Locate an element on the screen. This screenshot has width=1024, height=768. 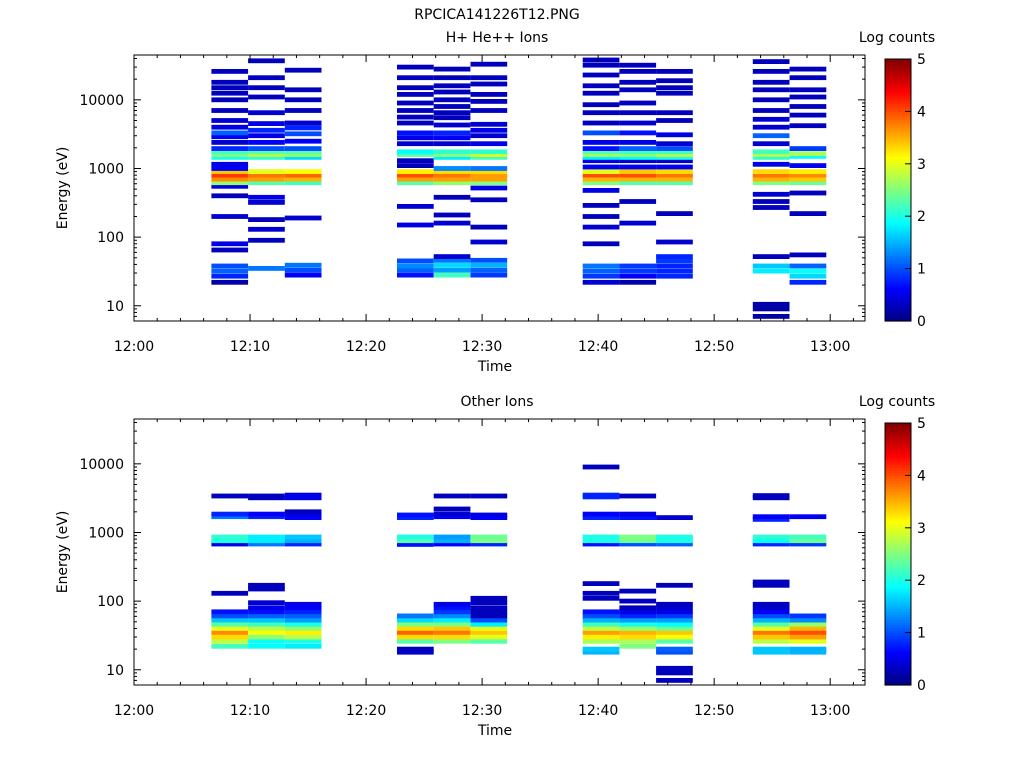
colorbar-tick-label: 4 is located at coordinates (921, 476).